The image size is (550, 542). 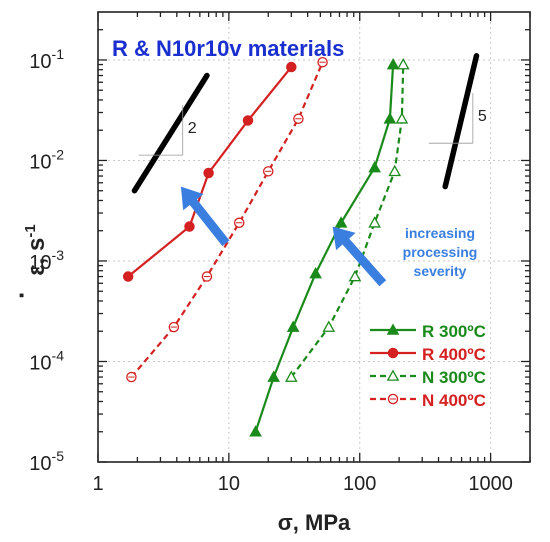 I want to click on annotation-line: processing, so click(x=440, y=252).